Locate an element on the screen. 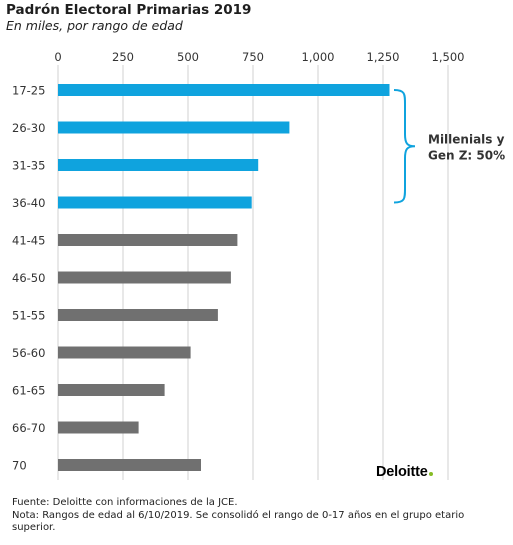  category-label: 56-60 is located at coordinates (28, 353).